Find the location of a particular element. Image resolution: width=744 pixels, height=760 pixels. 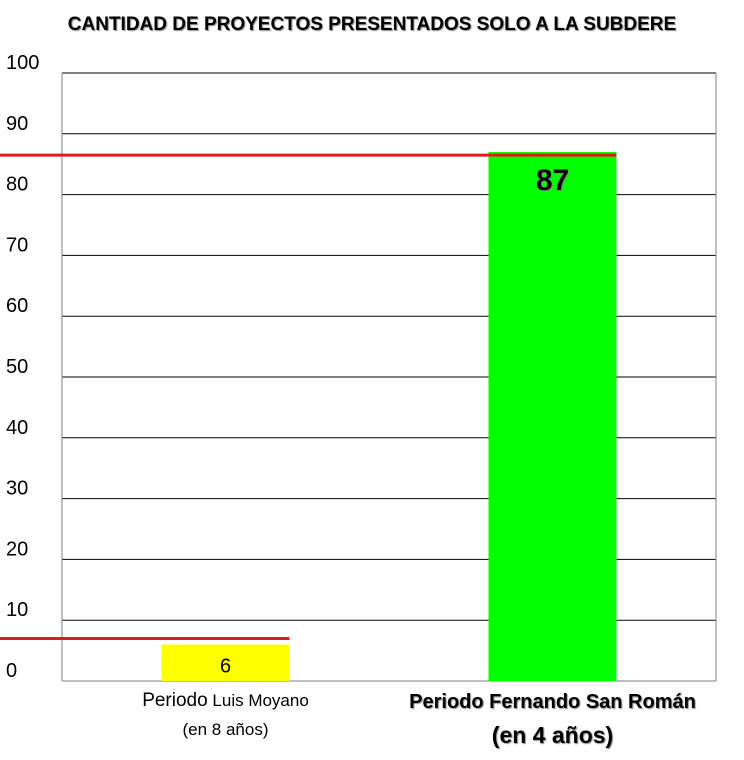

y-tick-label: 80 is located at coordinates (17, 185).